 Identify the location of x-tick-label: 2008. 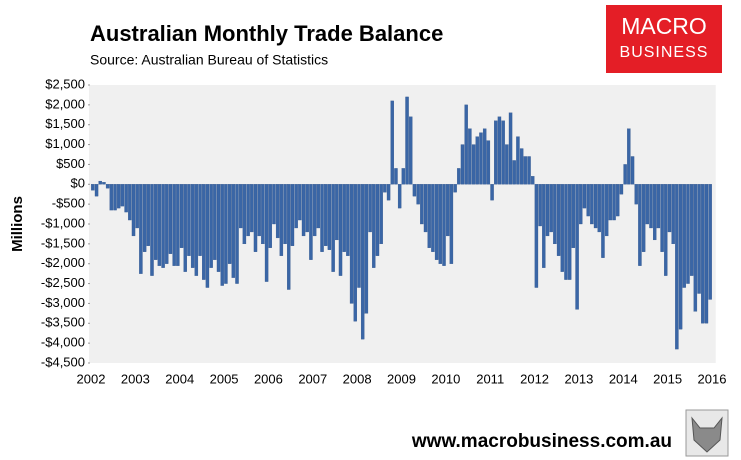
(357, 378).